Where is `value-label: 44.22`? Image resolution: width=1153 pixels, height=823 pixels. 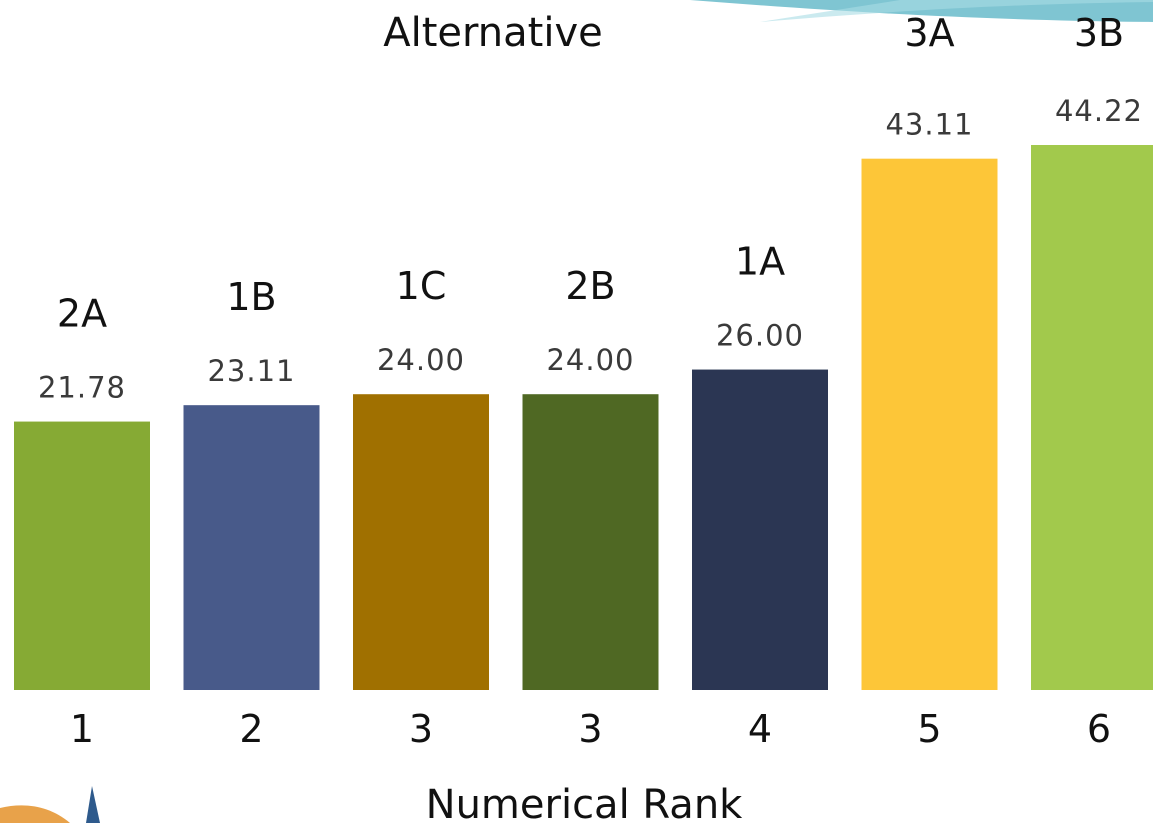 value-label: 44.22 is located at coordinates (1099, 111).